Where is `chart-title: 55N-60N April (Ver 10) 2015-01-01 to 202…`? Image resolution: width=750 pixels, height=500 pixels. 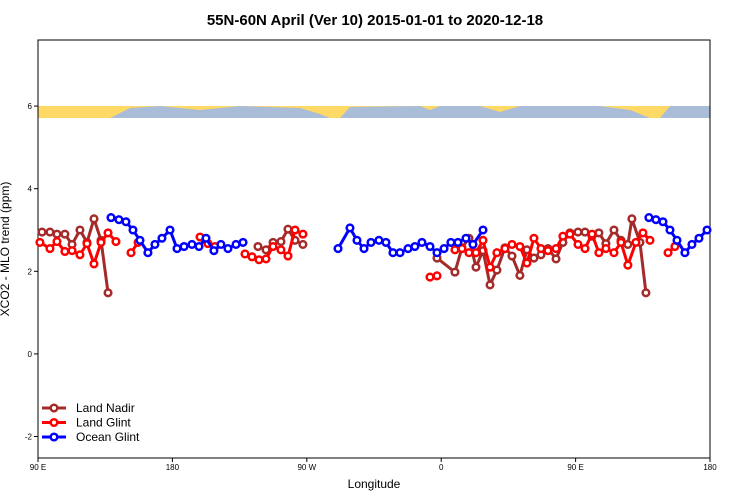 chart-title: 55N-60N April (Ver 10) 2015-01-01 to 202… is located at coordinates (375, 20).